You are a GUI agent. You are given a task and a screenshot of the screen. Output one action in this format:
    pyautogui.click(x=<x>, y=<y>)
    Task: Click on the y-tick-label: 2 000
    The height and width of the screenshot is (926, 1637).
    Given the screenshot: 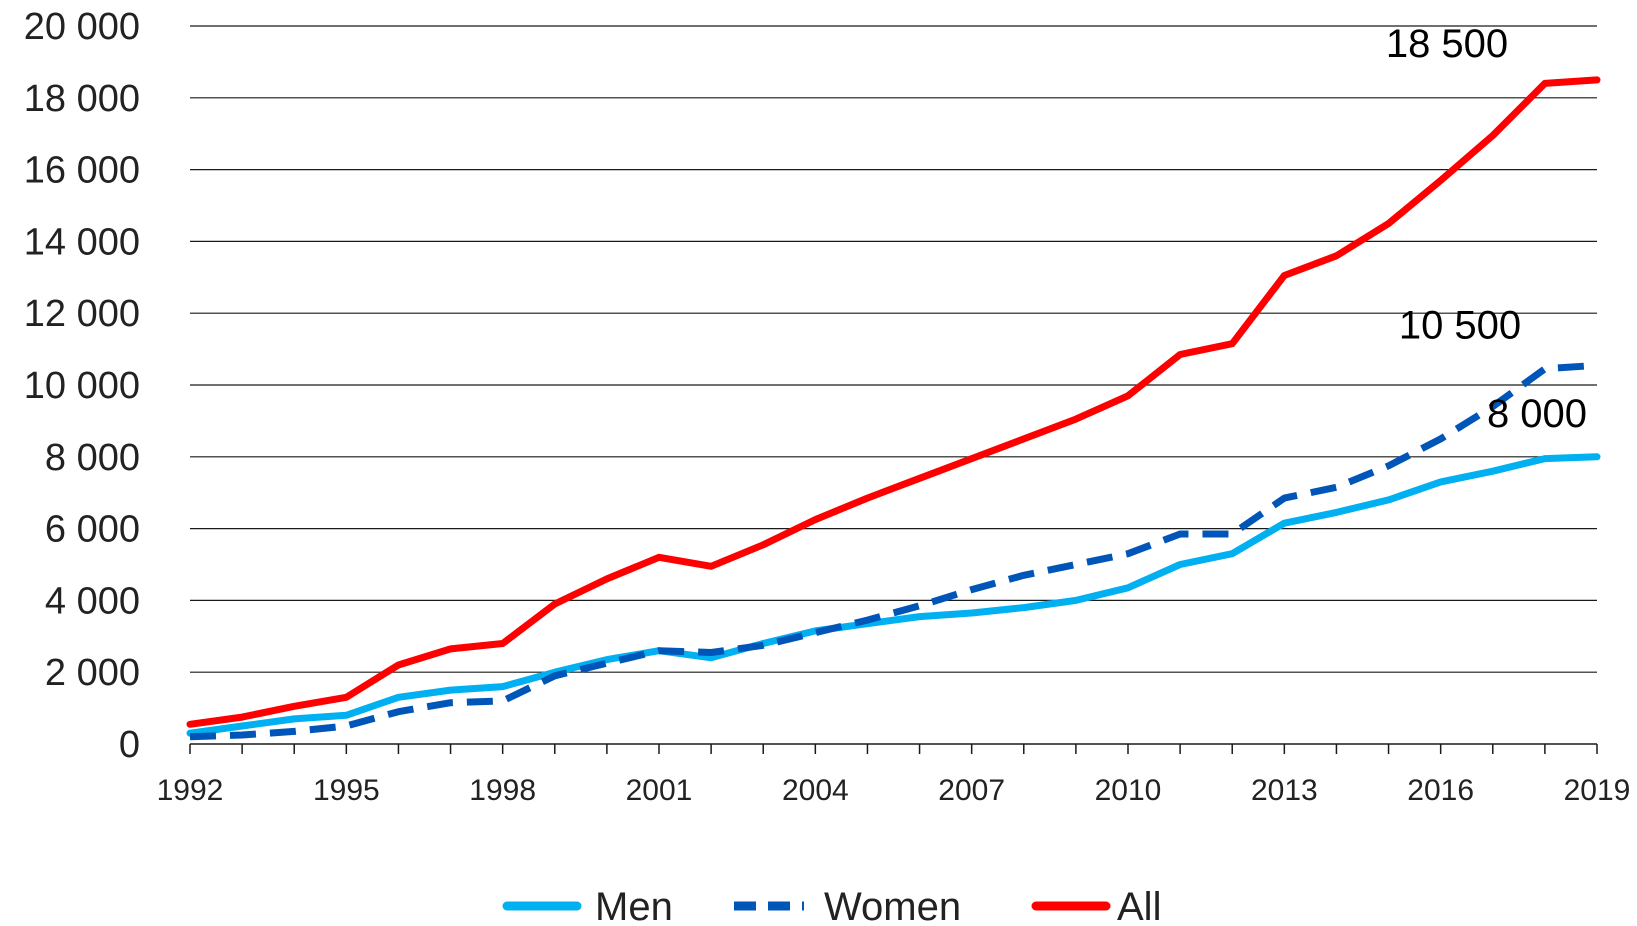 What is the action you would take?
    pyautogui.click(x=92, y=673)
    